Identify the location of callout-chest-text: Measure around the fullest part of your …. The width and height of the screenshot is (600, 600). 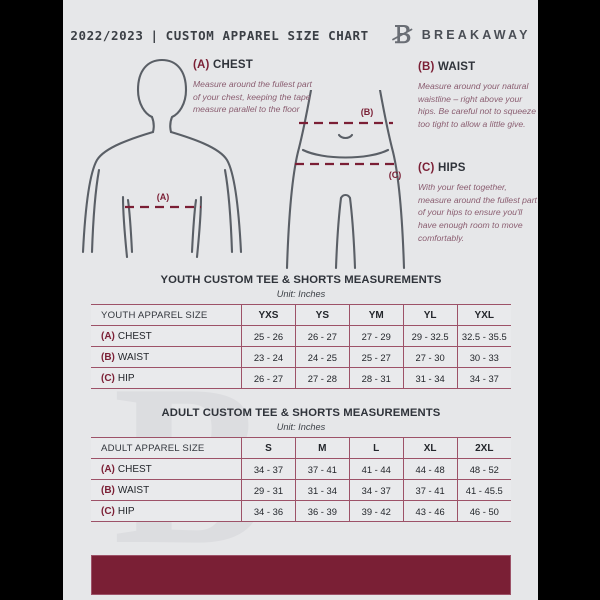
(252, 97).